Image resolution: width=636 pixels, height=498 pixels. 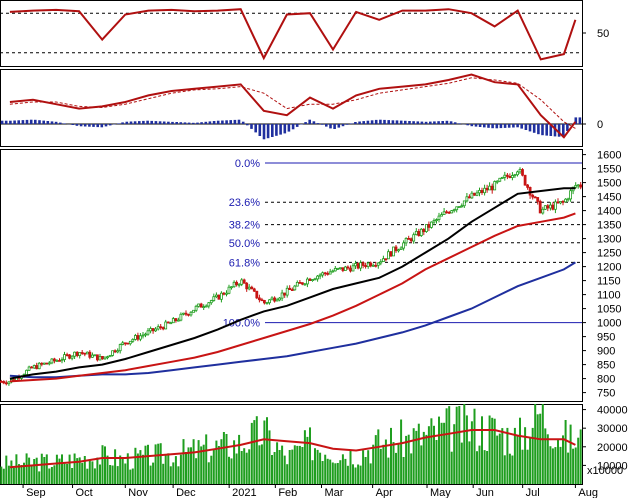 I want to click on volume-panel, so click(x=291, y=444).